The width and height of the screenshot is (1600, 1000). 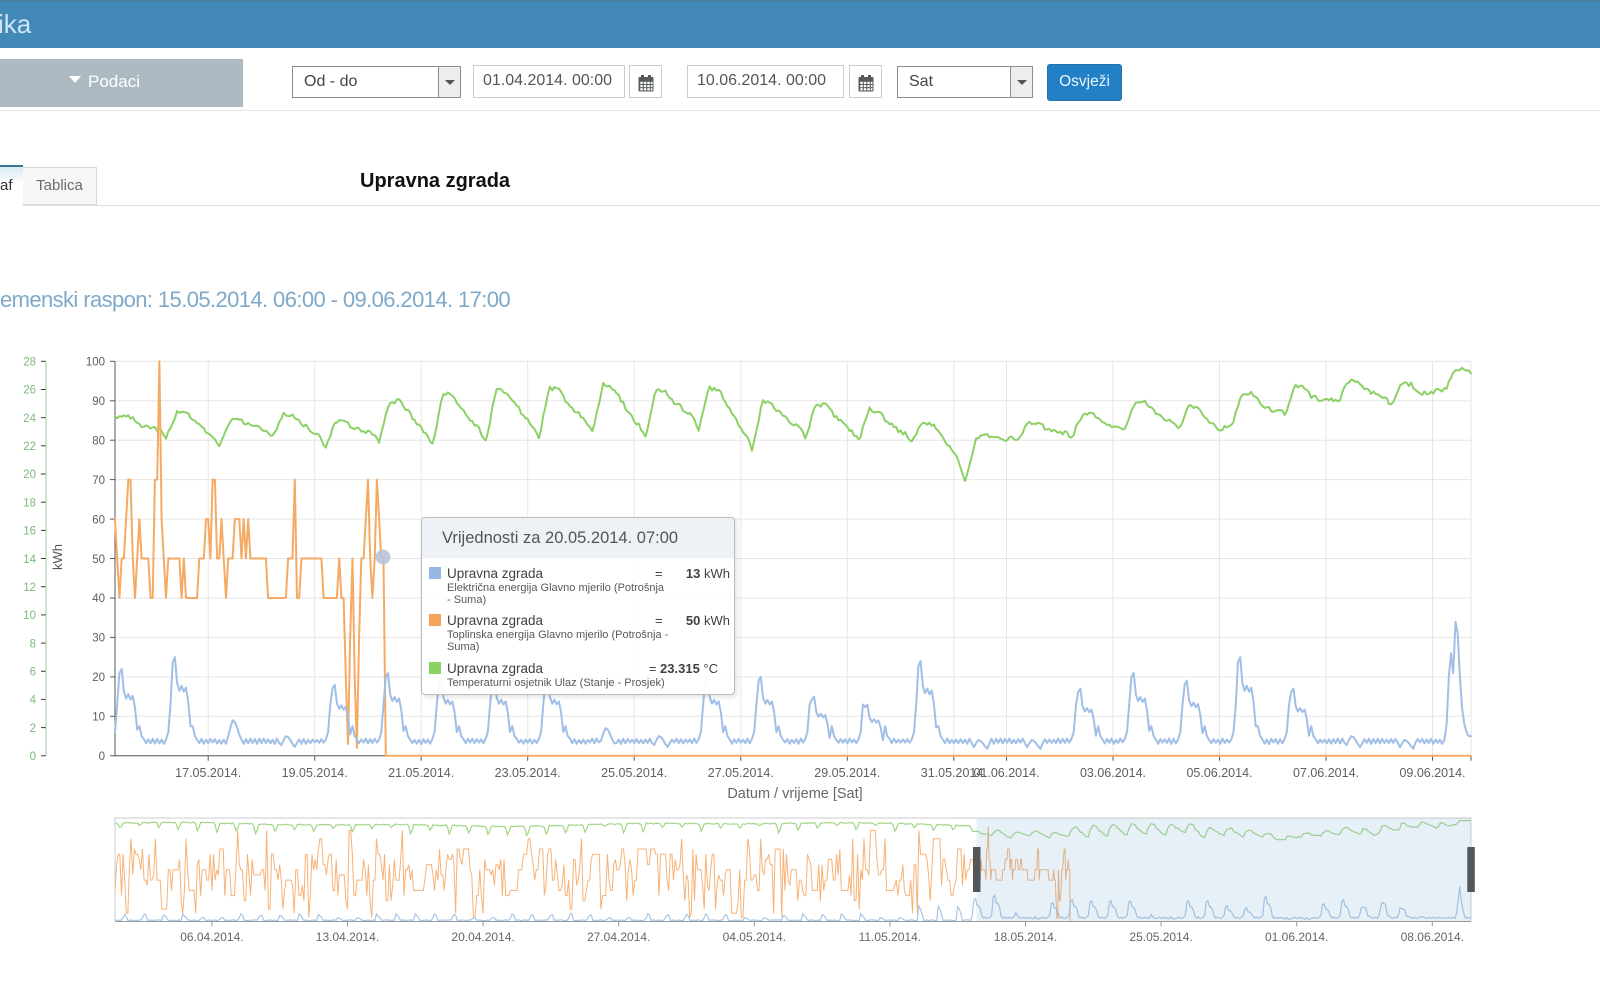 What do you see at coordinates (528, 773) in the screenshot?
I see `svg-text: 23.05.2014.` at bounding box center [528, 773].